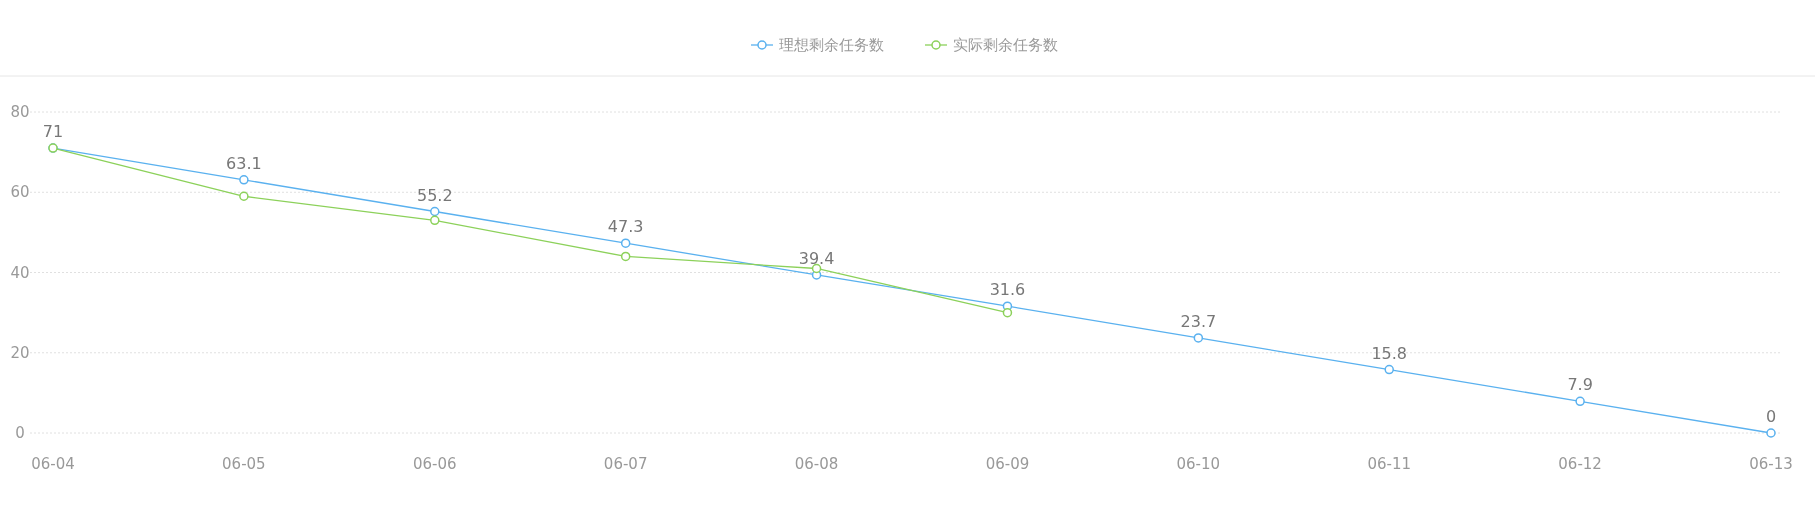 This screenshot has width=1815, height=508. Describe the element at coordinates (1580, 464) in the screenshot. I see `x-tick-label: 06-12` at that location.